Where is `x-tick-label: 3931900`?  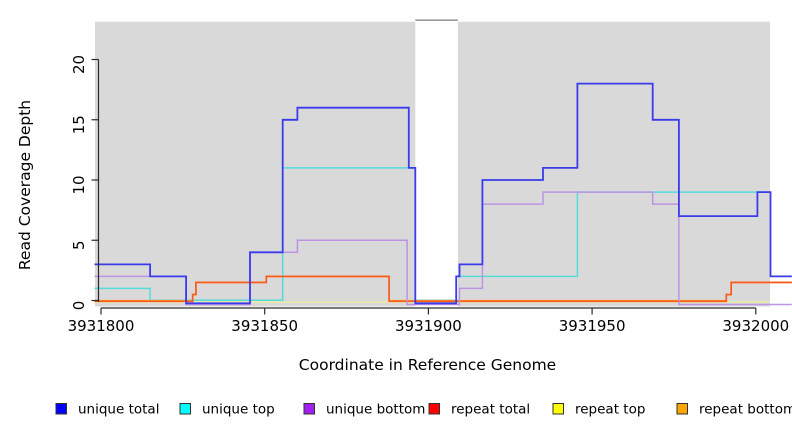 x-tick-label: 3931900 is located at coordinates (428, 326).